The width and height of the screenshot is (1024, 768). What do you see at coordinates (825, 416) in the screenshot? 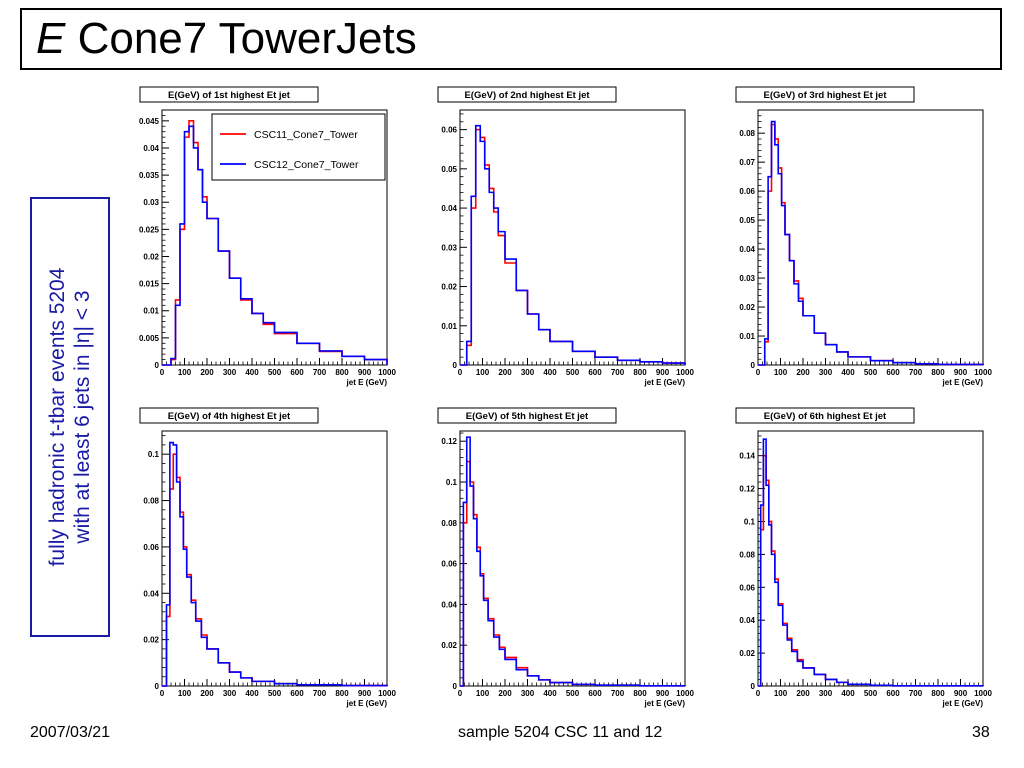
I see `plot-title: E(GeV) of 6th highest Et jet` at bounding box center [825, 416].